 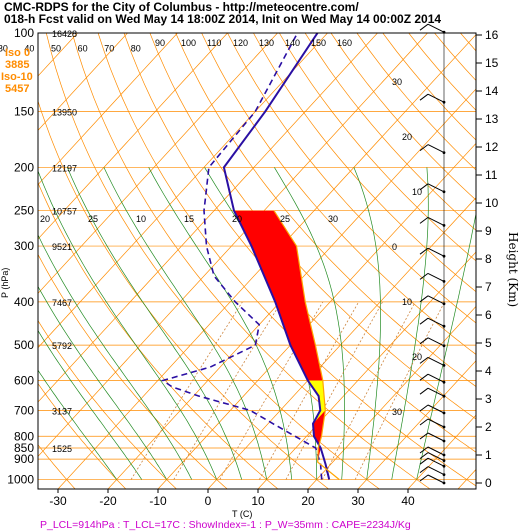 What do you see at coordinates (488, 315) in the screenshot?
I see `height-tick-label: 6` at bounding box center [488, 315].